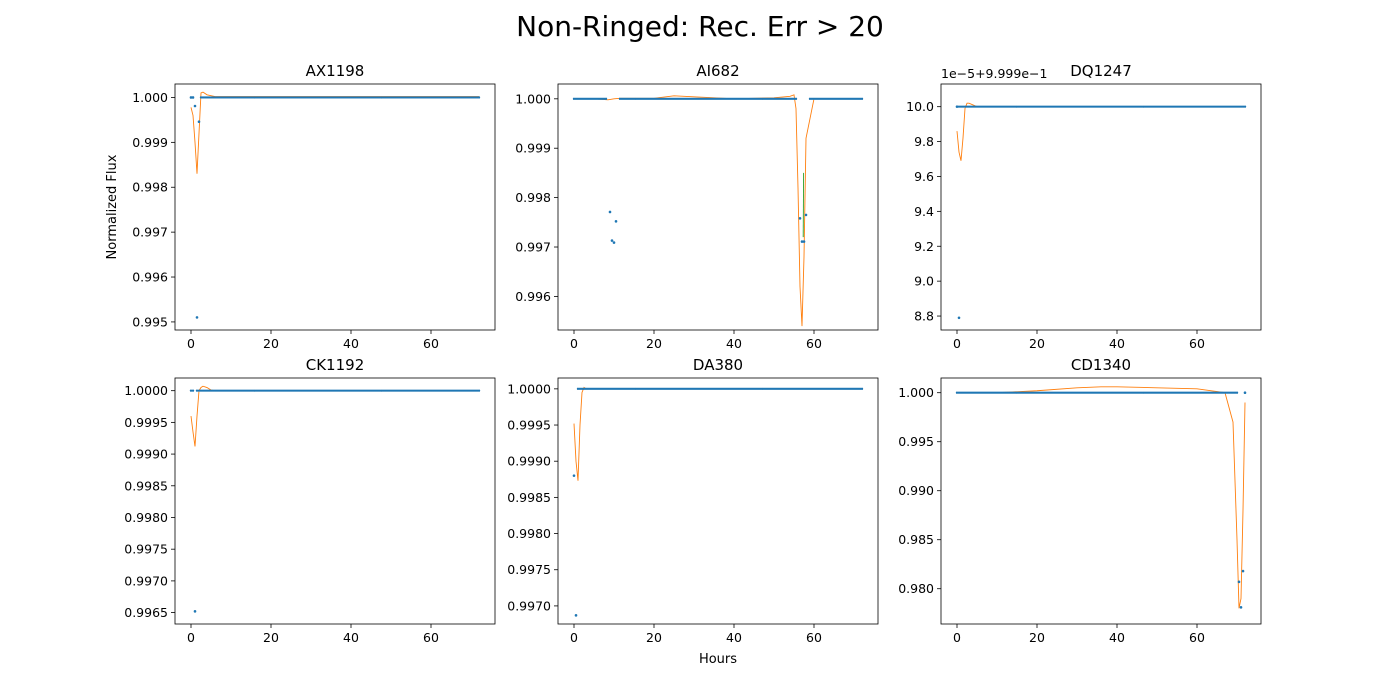  Describe the element at coordinates (924, 246) in the screenshot. I see `y-tick-label: 9.2` at that location.